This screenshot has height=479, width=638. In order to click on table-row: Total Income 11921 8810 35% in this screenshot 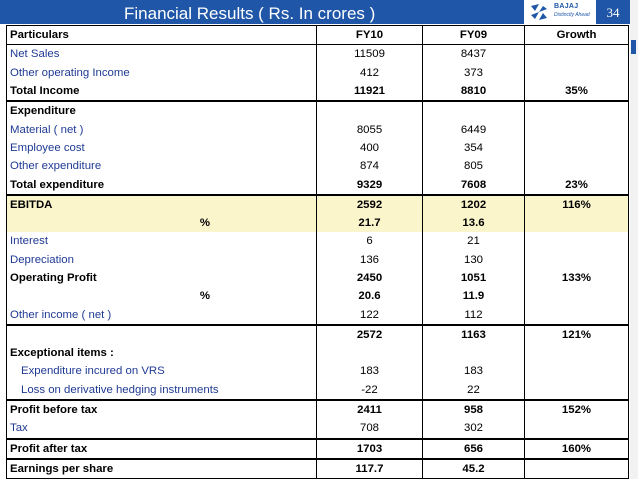, I will do `click(317, 92)`.